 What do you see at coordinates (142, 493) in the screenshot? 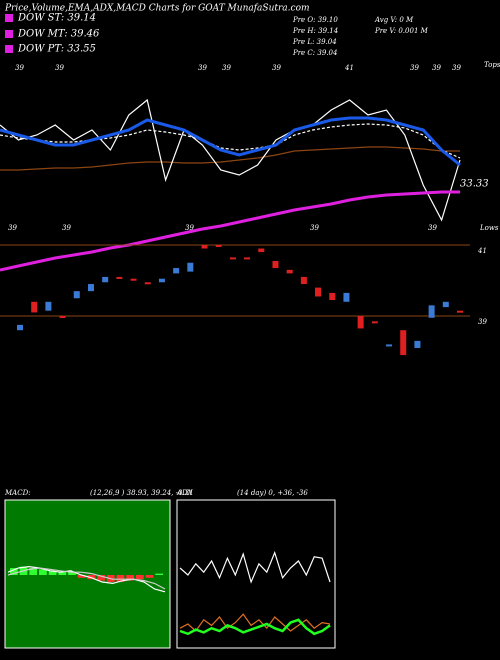
I see `panel-params: (12,26,9 ) 38.93, 39.24, -0.31` at bounding box center [142, 493].